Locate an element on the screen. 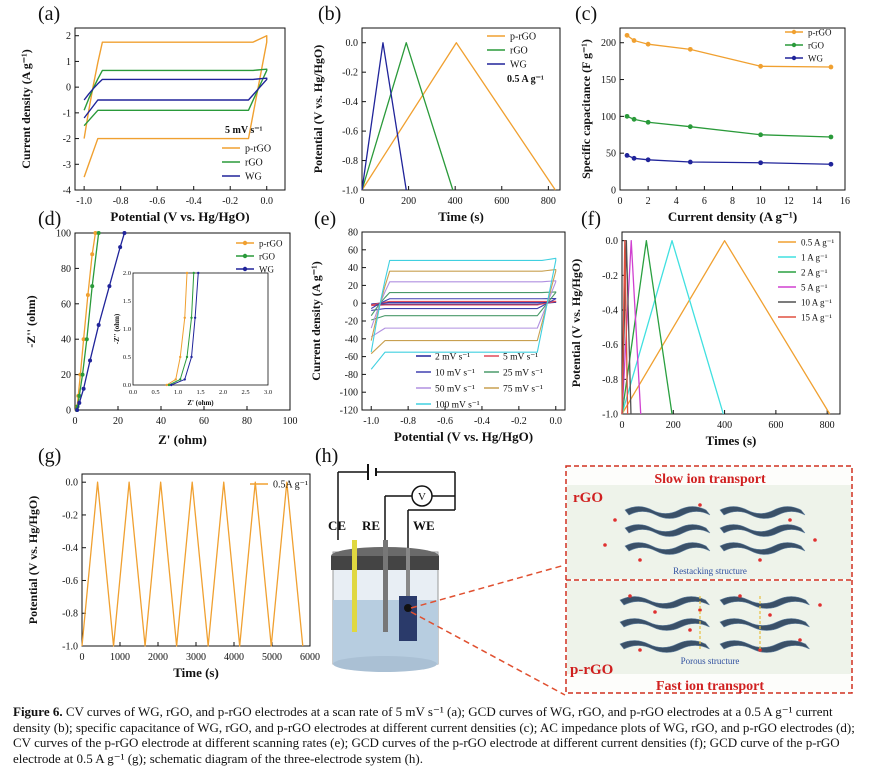 This screenshot has width=884, height=777. x-axis-label: Z' (ohm) is located at coordinates (182, 439).